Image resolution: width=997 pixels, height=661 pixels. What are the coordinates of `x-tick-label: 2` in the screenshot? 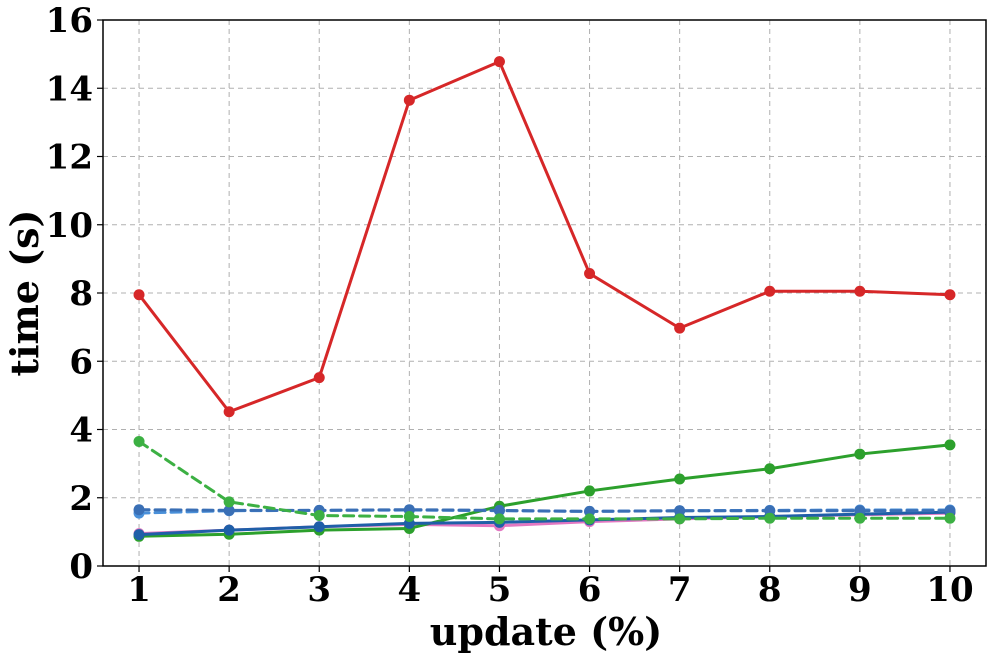 It's located at (229, 590).